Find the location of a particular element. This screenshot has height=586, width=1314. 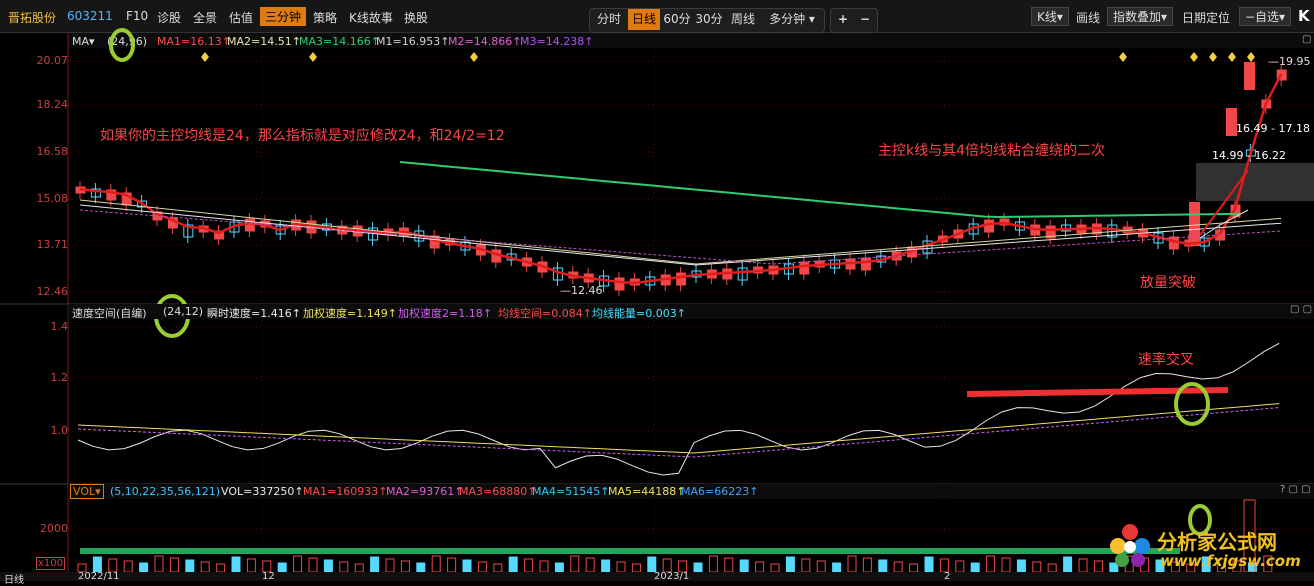

date-label: 2022/11 is located at coordinates (99, 576).